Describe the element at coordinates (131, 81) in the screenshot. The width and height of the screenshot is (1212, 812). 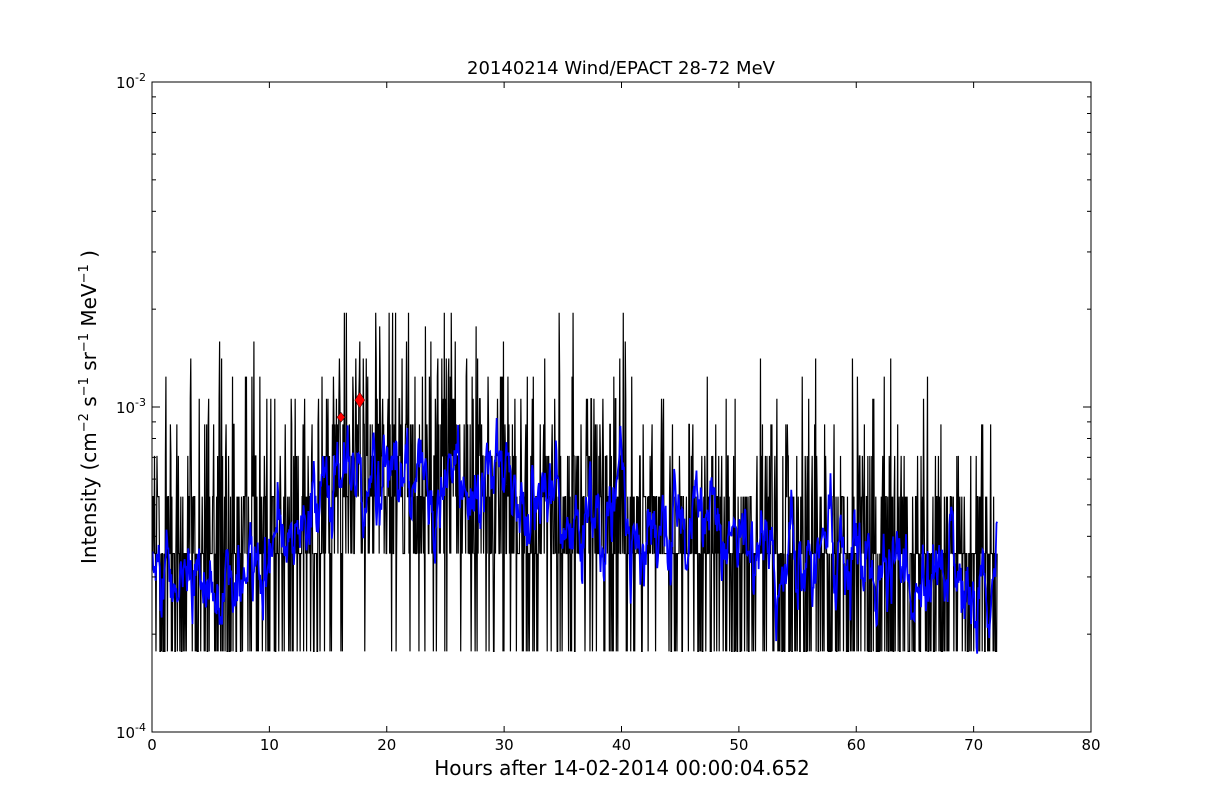
I see `y-tick-label: 10⁻²` at that location.